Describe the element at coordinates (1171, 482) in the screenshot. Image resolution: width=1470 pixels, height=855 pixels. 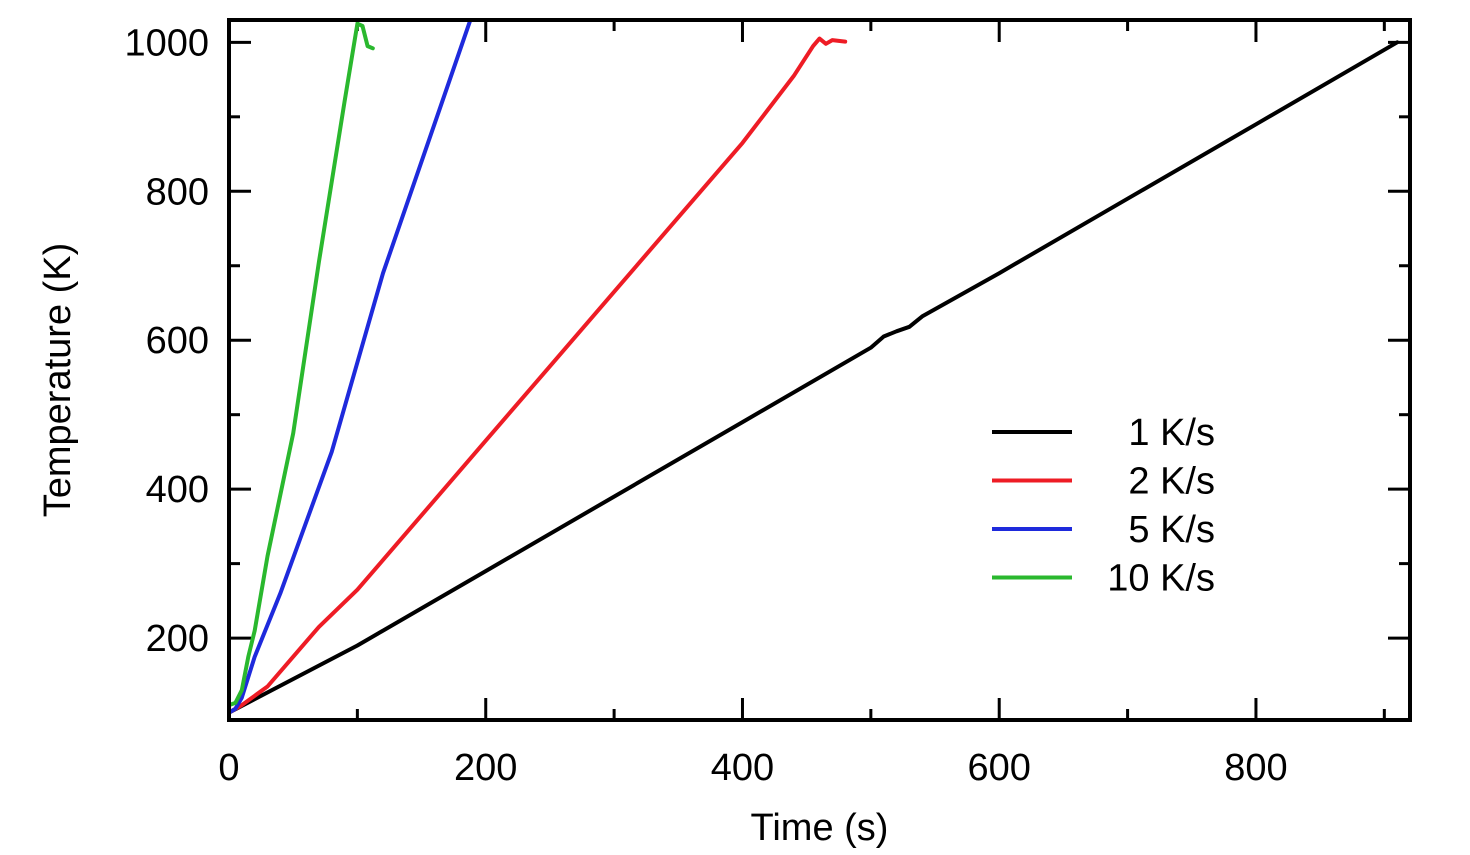
I see `legend-label: 2 K/s` at that location.